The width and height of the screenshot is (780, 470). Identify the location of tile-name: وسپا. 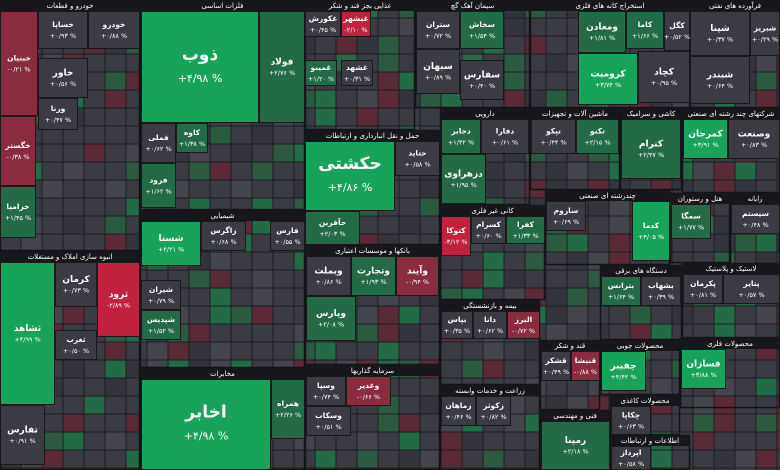
(326, 385).